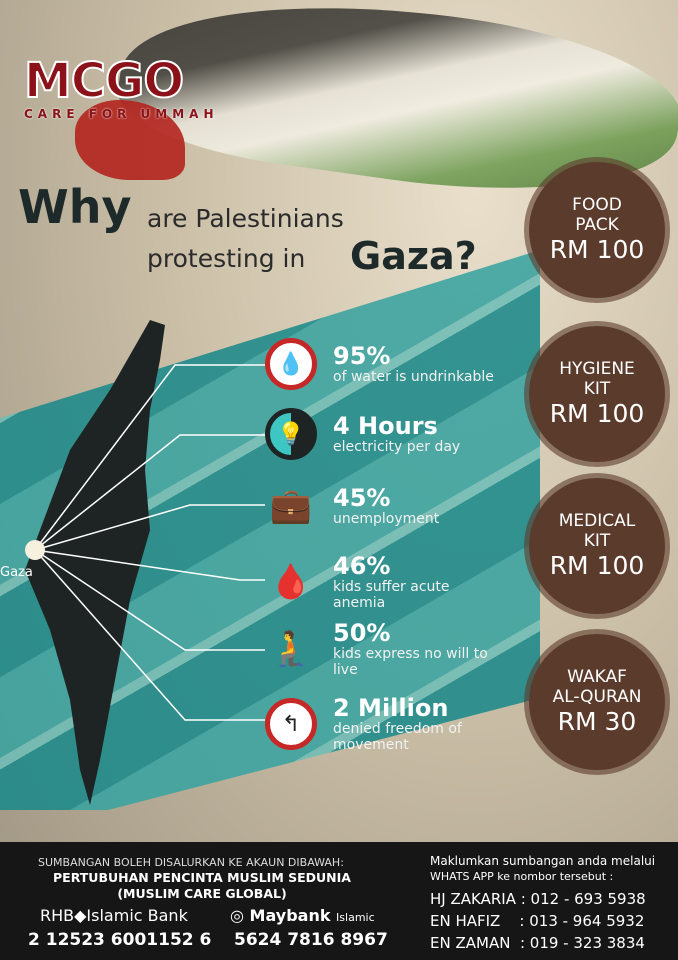 The height and width of the screenshot is (960, 678). What do you see at coordinates (226, 258) in the screenshot?
I see `title-line2: protesting in` at bounding box center [226, 258].